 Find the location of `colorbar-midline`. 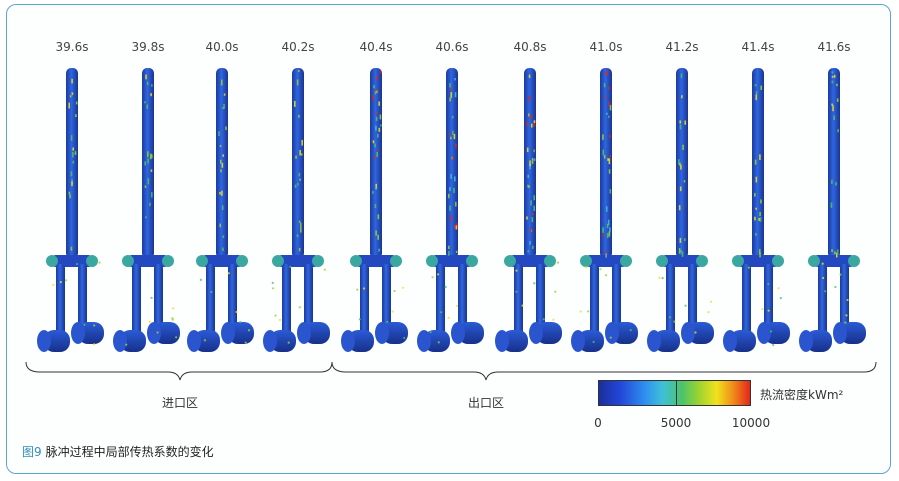

colorbar-midline is located at coordinates (676, 393).